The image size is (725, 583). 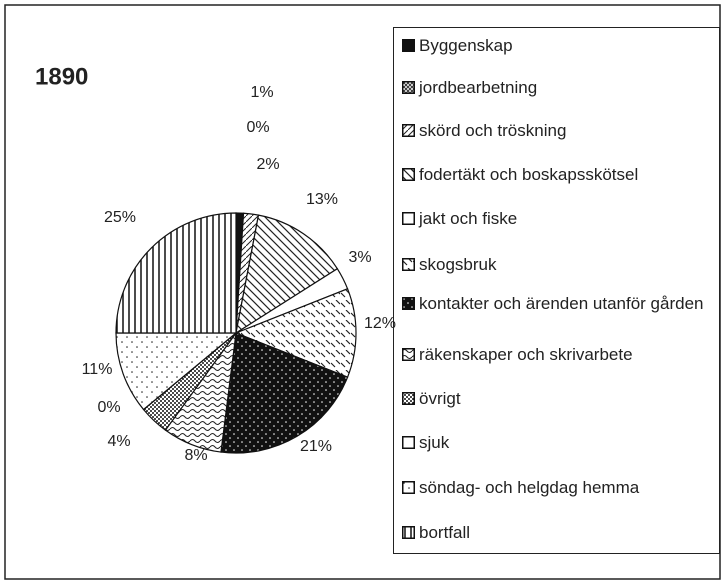 I want to click on legend-entry: söndag- och helgdag hemma, so click(x=560, y=487).